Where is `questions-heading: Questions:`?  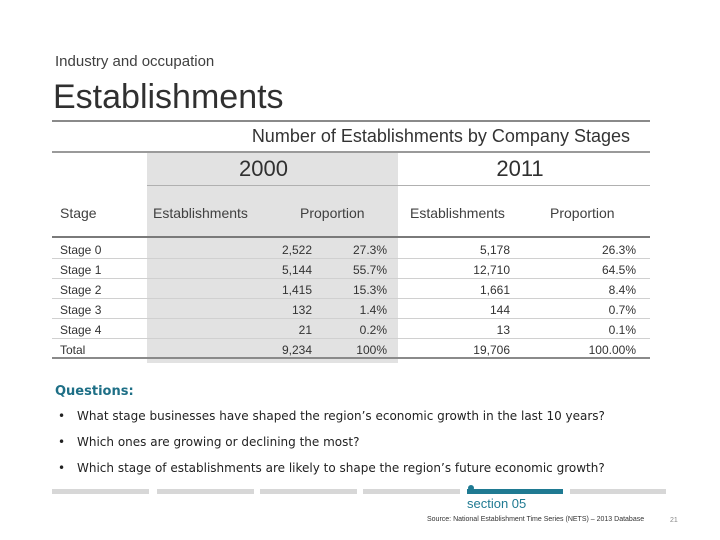 questions-heading: Questions: is located at coordinates (94, 391).